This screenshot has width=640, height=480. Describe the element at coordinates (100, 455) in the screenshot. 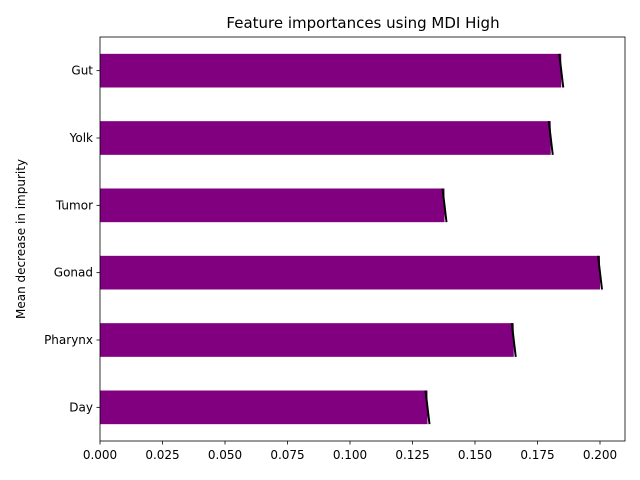

I see `x-tick-label: 0.000` at that location.